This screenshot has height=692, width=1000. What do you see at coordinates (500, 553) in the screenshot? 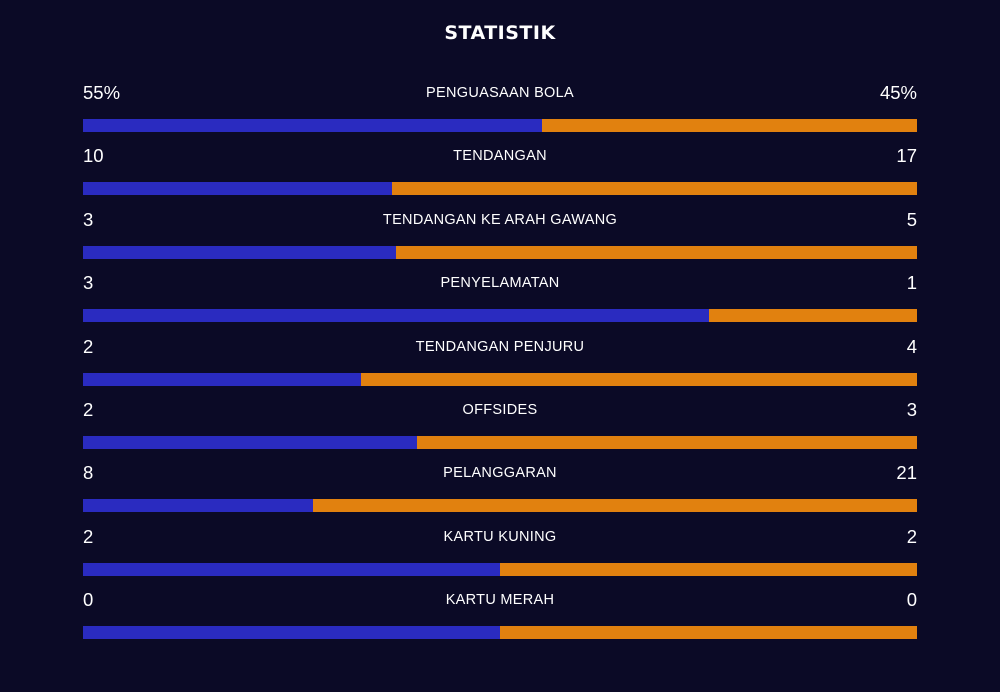
I see `stat-row-kartu-kuning: 2 KARTU KUNING 2` at bounding box center [500, 553].